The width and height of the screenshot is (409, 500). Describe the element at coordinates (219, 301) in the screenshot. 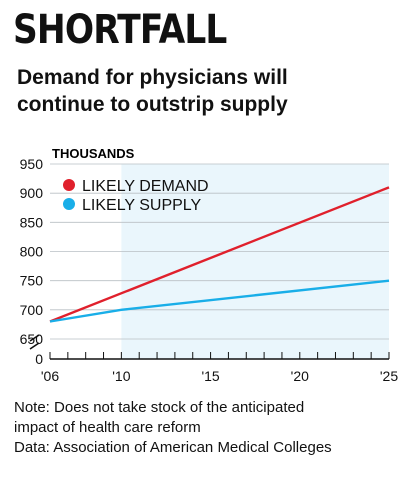

I see `series-line-supply` at that location.